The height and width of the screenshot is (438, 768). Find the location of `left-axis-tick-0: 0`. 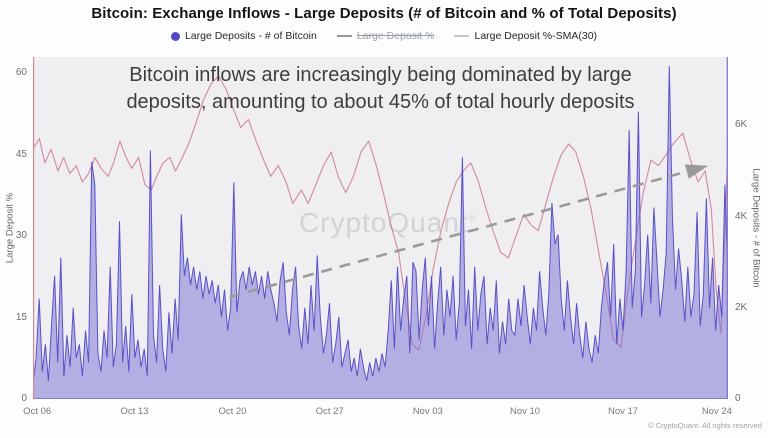

left-axis-tick-0: 0 is located at coordinates (24, 398).